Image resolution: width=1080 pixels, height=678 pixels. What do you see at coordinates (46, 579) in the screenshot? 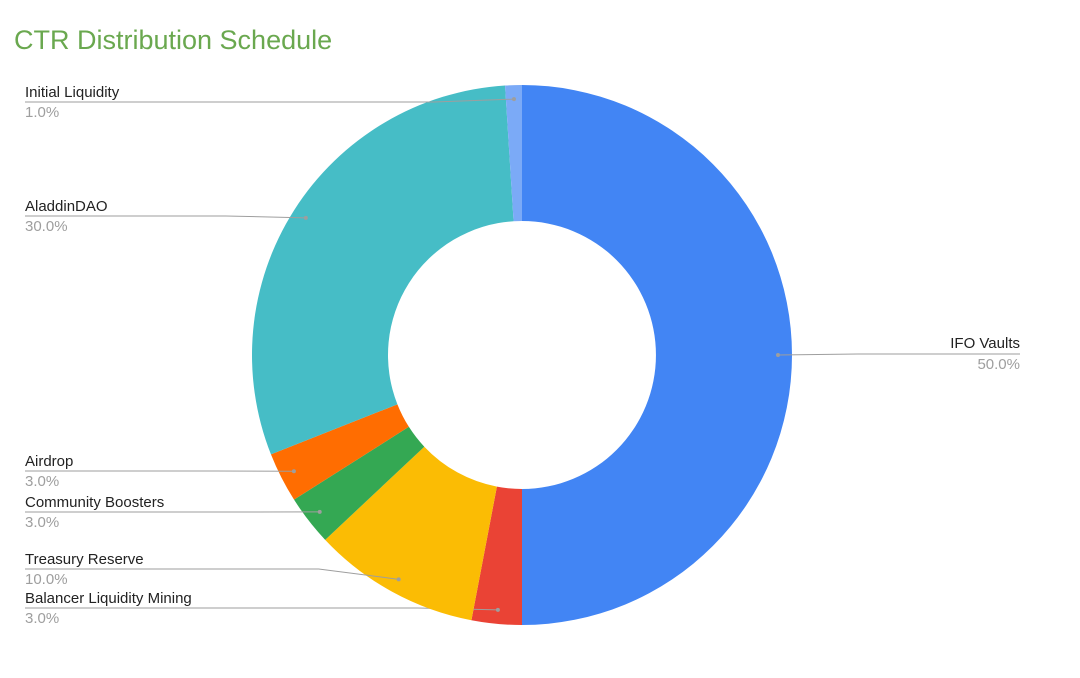
I see `slice-percent: 10.0%` at bounding box center [46, 579].